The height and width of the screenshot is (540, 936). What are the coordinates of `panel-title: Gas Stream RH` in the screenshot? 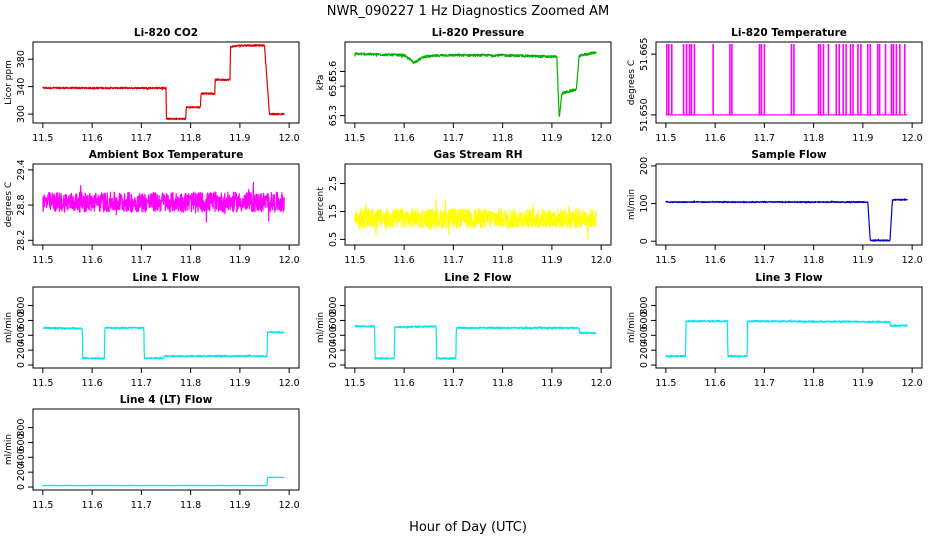 It's located at (477, 155).